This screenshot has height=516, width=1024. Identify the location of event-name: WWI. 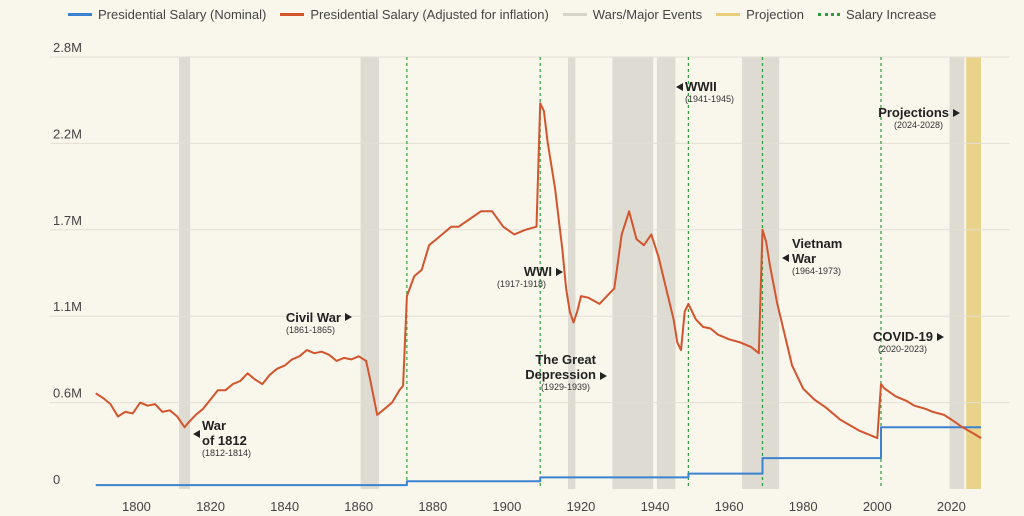
(538, 271).